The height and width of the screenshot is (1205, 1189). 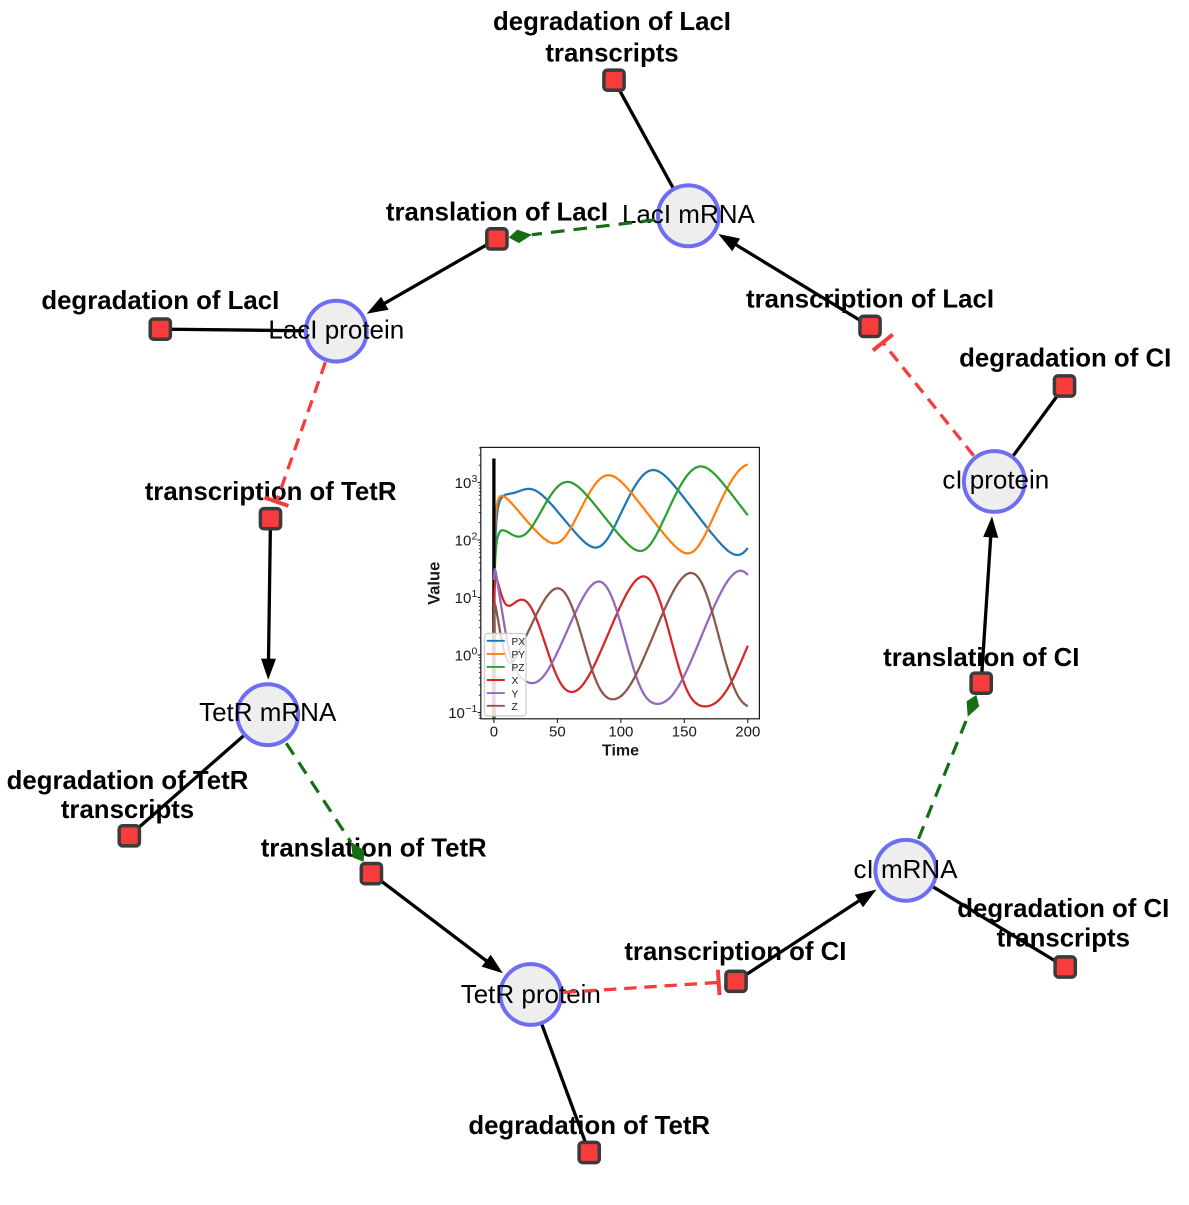 What do you see at coordinates (531, 994) in the screenshot?
I see `svg-text: TetR protein` at bounding box center [531, 994].